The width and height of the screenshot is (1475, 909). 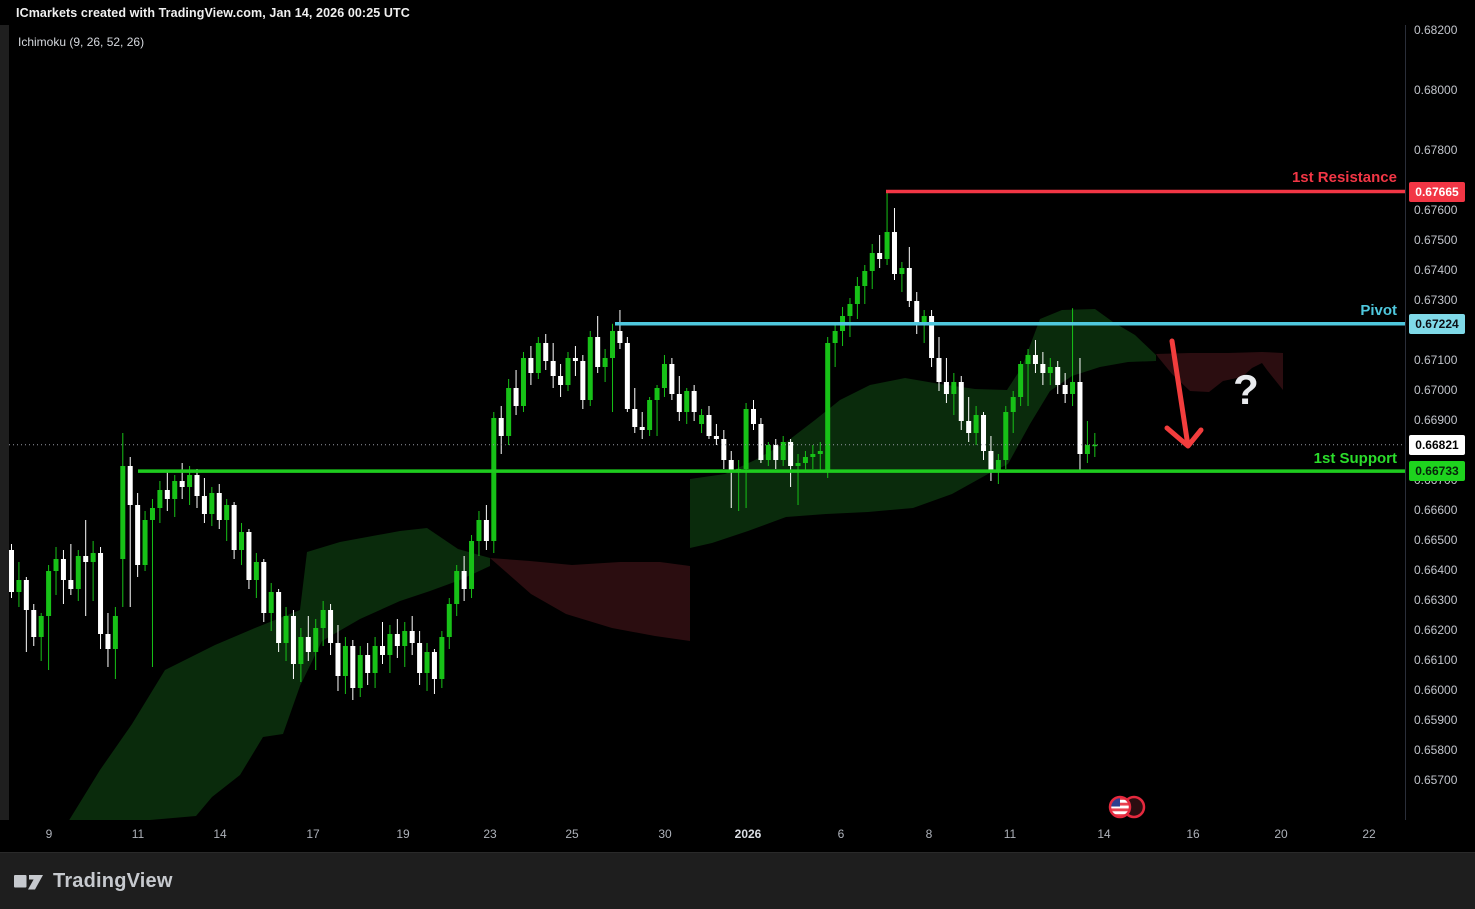 I want to click on down-arrow-drawing, so click(x=1184, y=393).